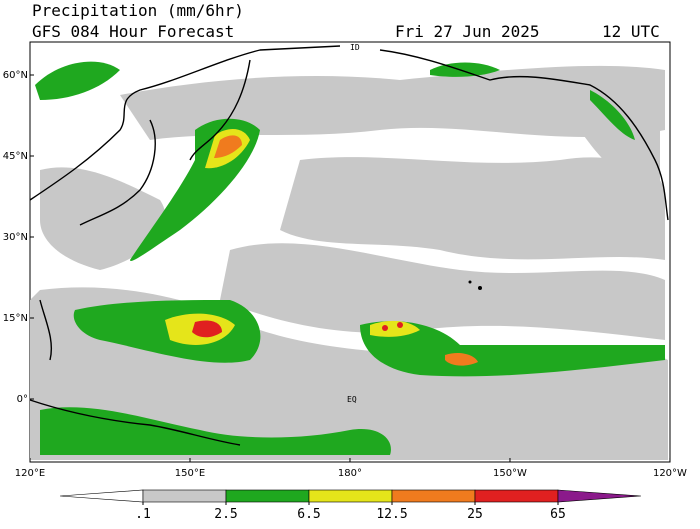  I want to click on date-label: Fri 27 Jun 2025, so click(467, 31).